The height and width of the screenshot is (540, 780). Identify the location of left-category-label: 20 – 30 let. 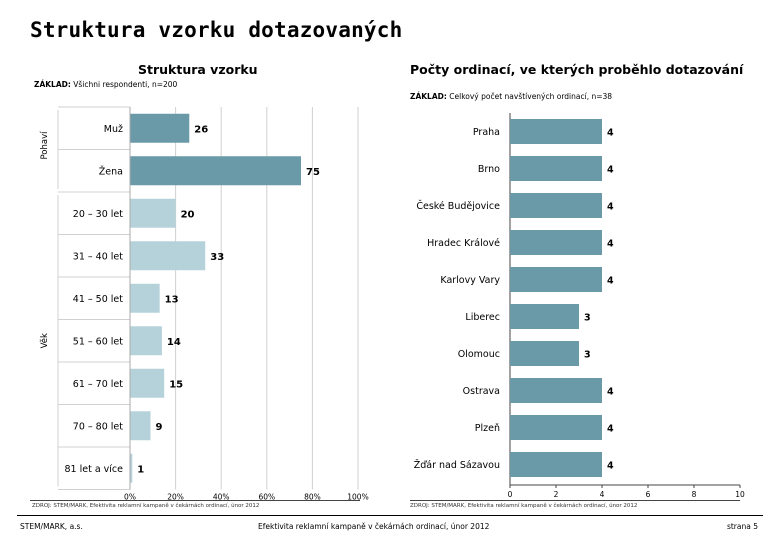
(98, 214).